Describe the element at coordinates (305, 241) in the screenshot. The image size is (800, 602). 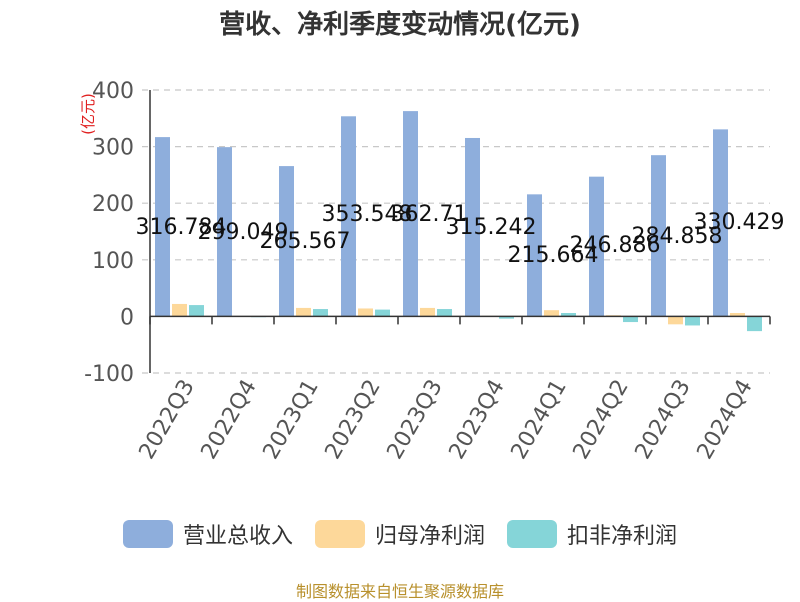
I see `data-label: 265.567` at that location.